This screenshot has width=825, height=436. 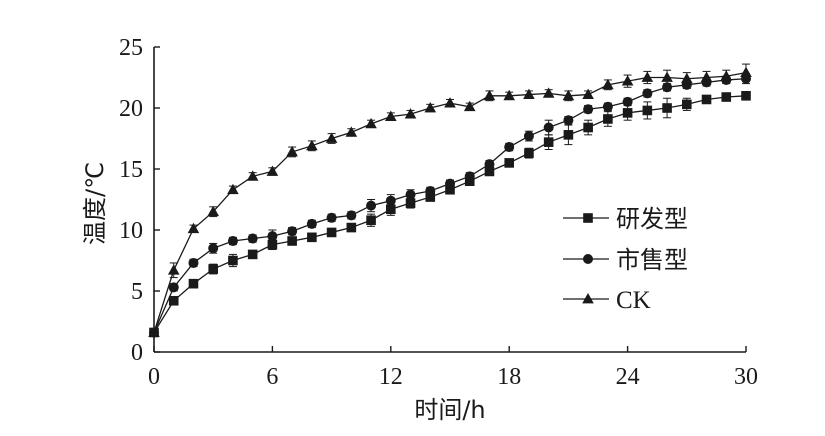 I want to click on x-tick-label: 30, so click(x=746, y=377).